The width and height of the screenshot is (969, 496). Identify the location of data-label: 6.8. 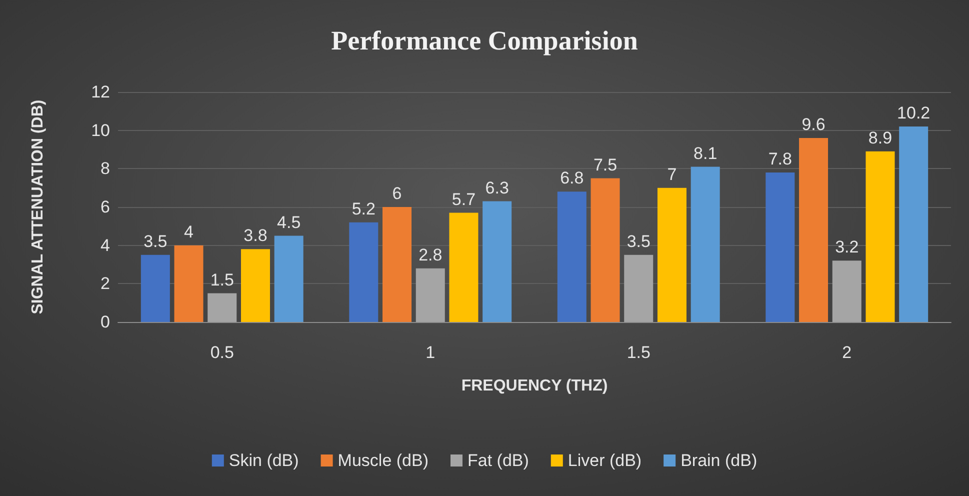
(572, 178).